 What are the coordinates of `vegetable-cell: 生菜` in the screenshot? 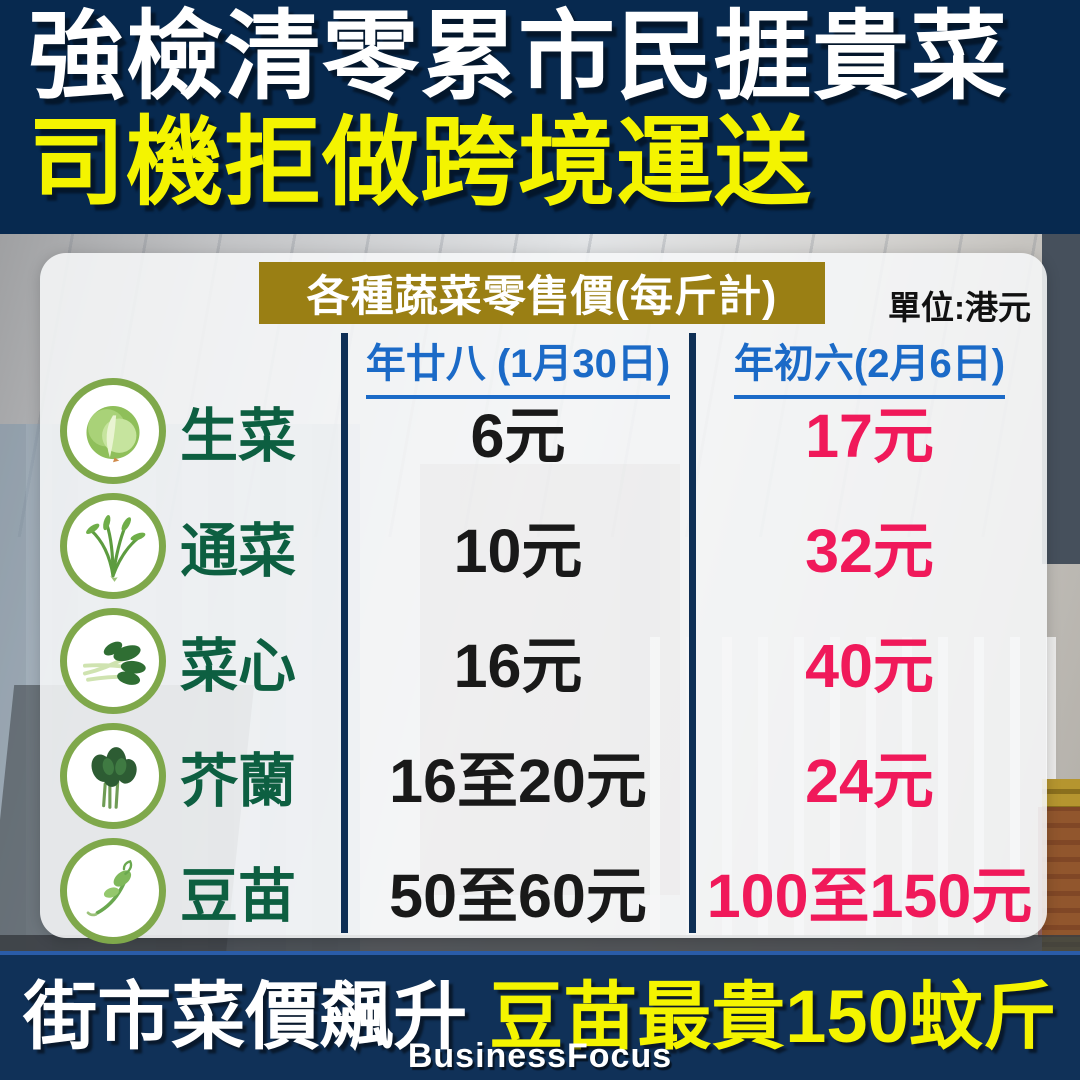 It's located at (192, 430).